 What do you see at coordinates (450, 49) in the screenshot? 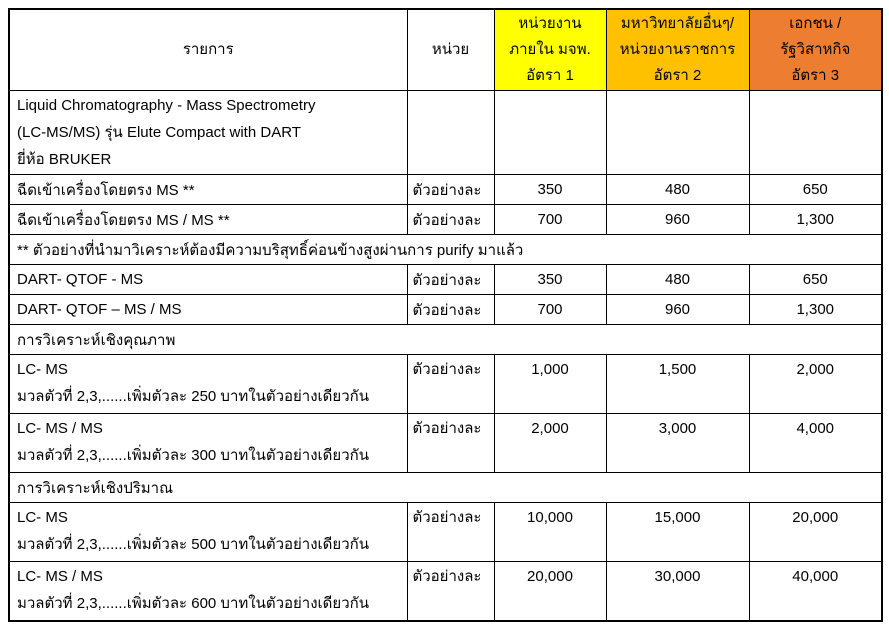
I see `col-header-unit: หน่วย` at bounding box center [450, 49].